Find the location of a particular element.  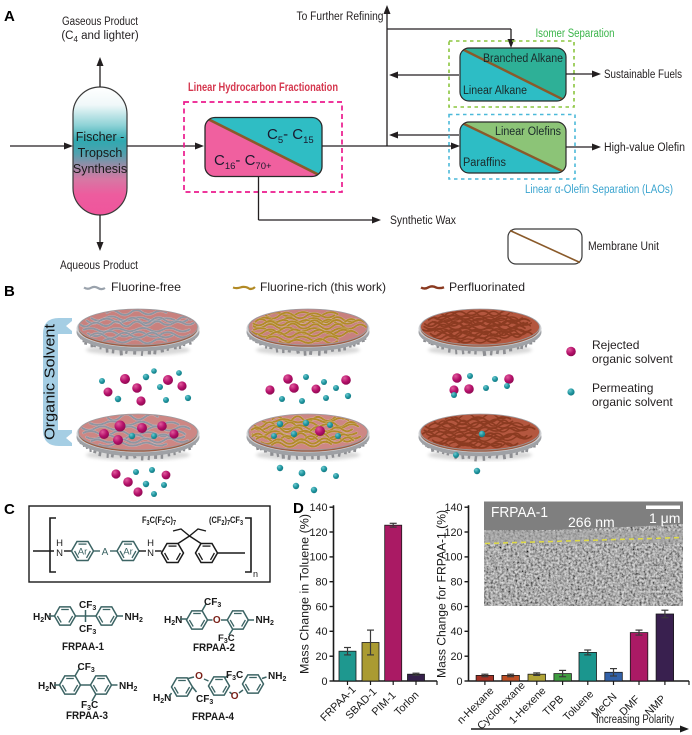

svg-text: Rejected is located at coordinates (615, 345).